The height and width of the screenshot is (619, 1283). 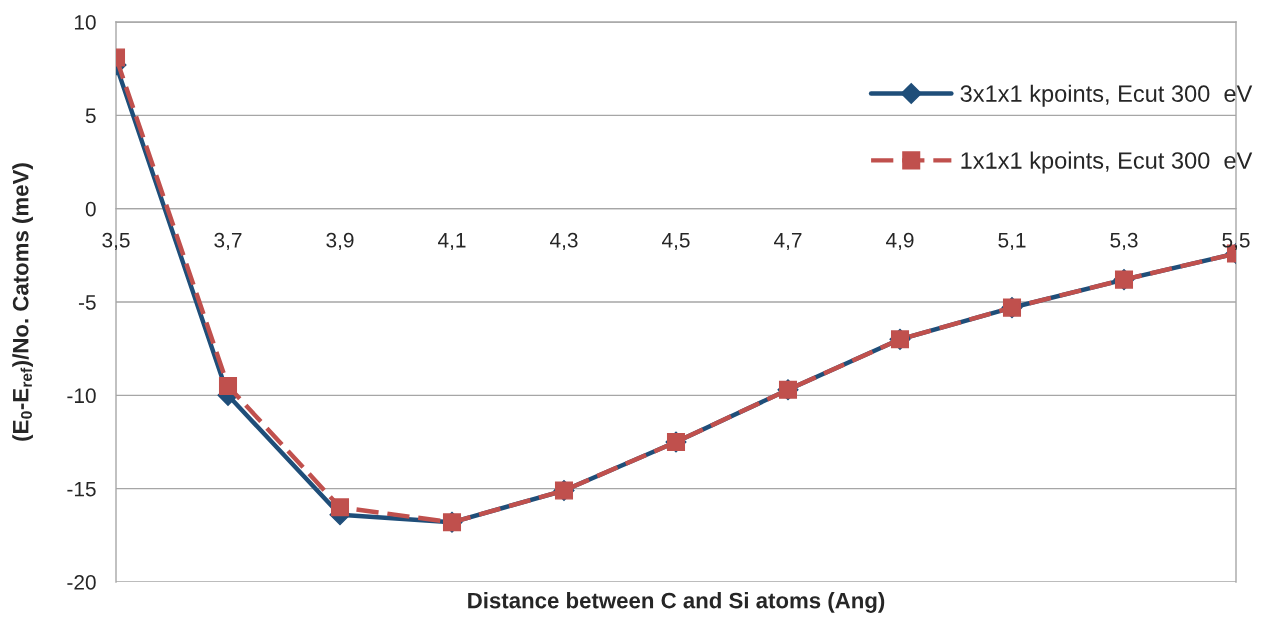 What do you see at coordinates (90, 209) in the screenshot?
I see `y-tick-label: 0` at bounding box center [90, 209].